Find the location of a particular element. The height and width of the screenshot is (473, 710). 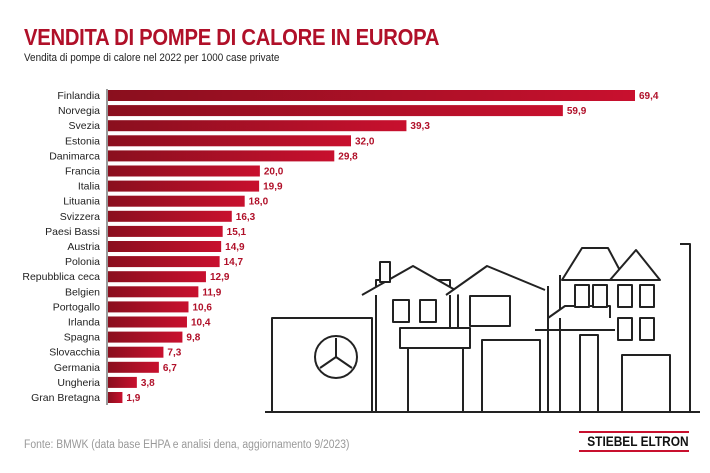

bar-polonia is located at coordinates (164, 262).